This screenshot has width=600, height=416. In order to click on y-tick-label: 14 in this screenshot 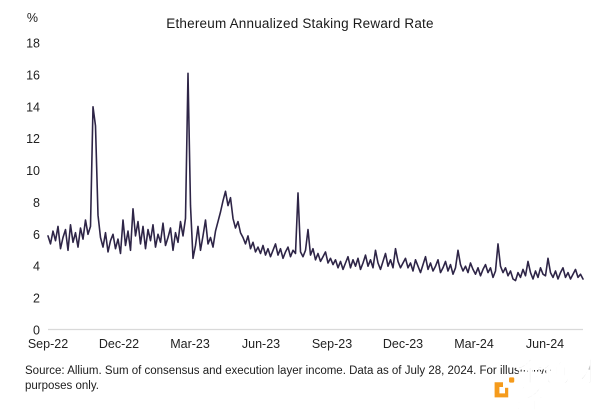, I will do `click(33, 107)`.